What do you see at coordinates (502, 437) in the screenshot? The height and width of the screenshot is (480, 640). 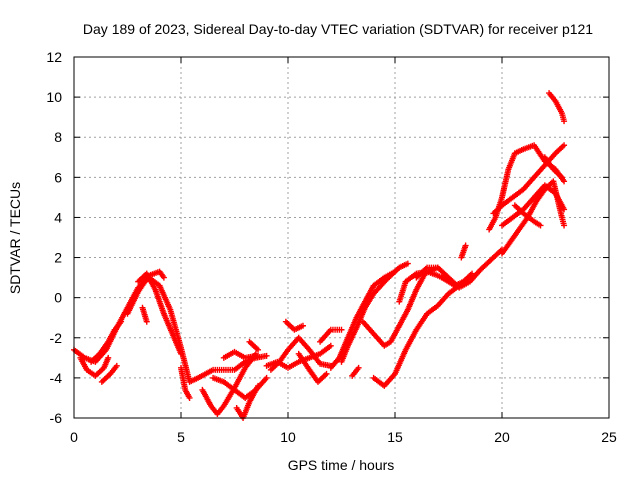 I see `x-tick-label: 20` at bounding box center [502, 437].